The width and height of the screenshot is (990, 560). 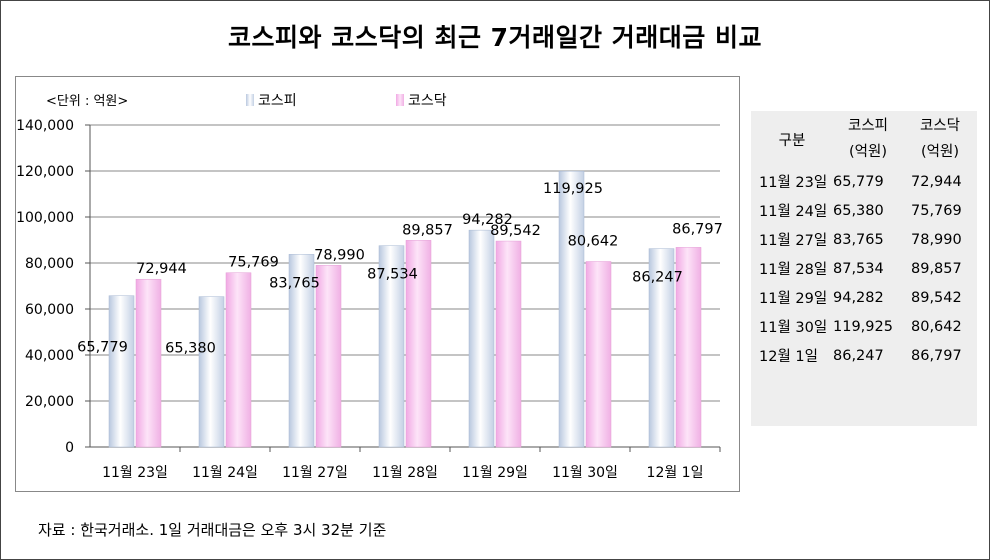 I want to click on table-cell-kosdaq: 80,642, so click(x=936, y=326).